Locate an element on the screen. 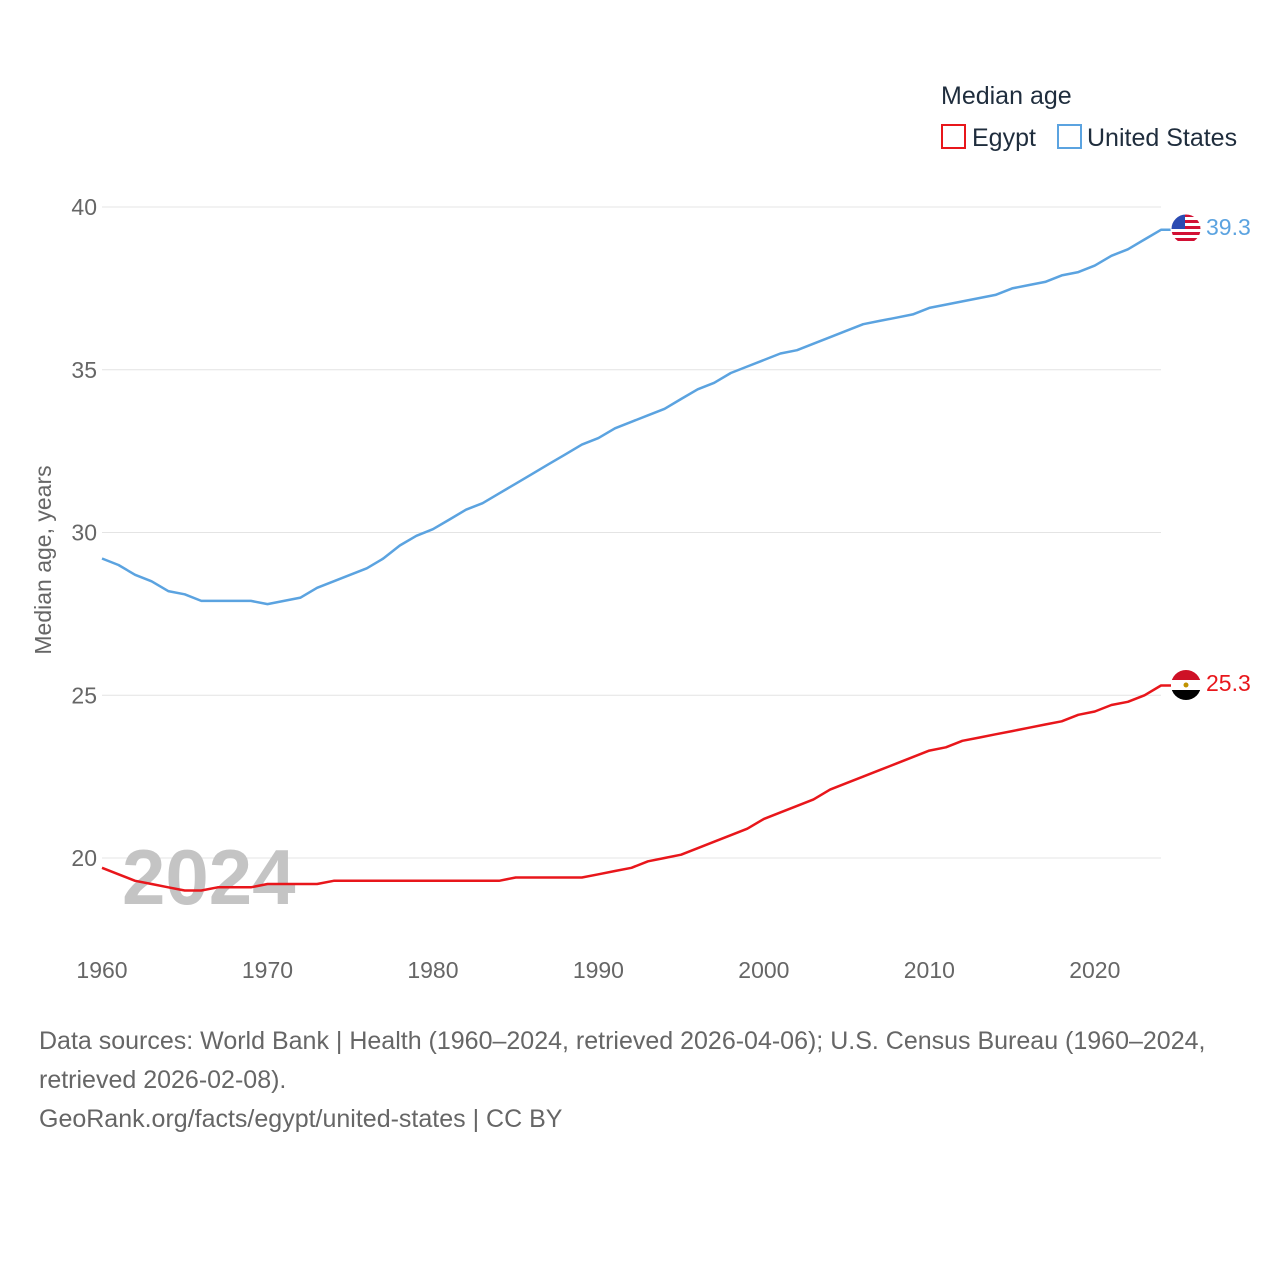 The image size is (1280, 1280). y-axis-ticks: 20 25 30 35 40 is located at coordinates (84, 532).